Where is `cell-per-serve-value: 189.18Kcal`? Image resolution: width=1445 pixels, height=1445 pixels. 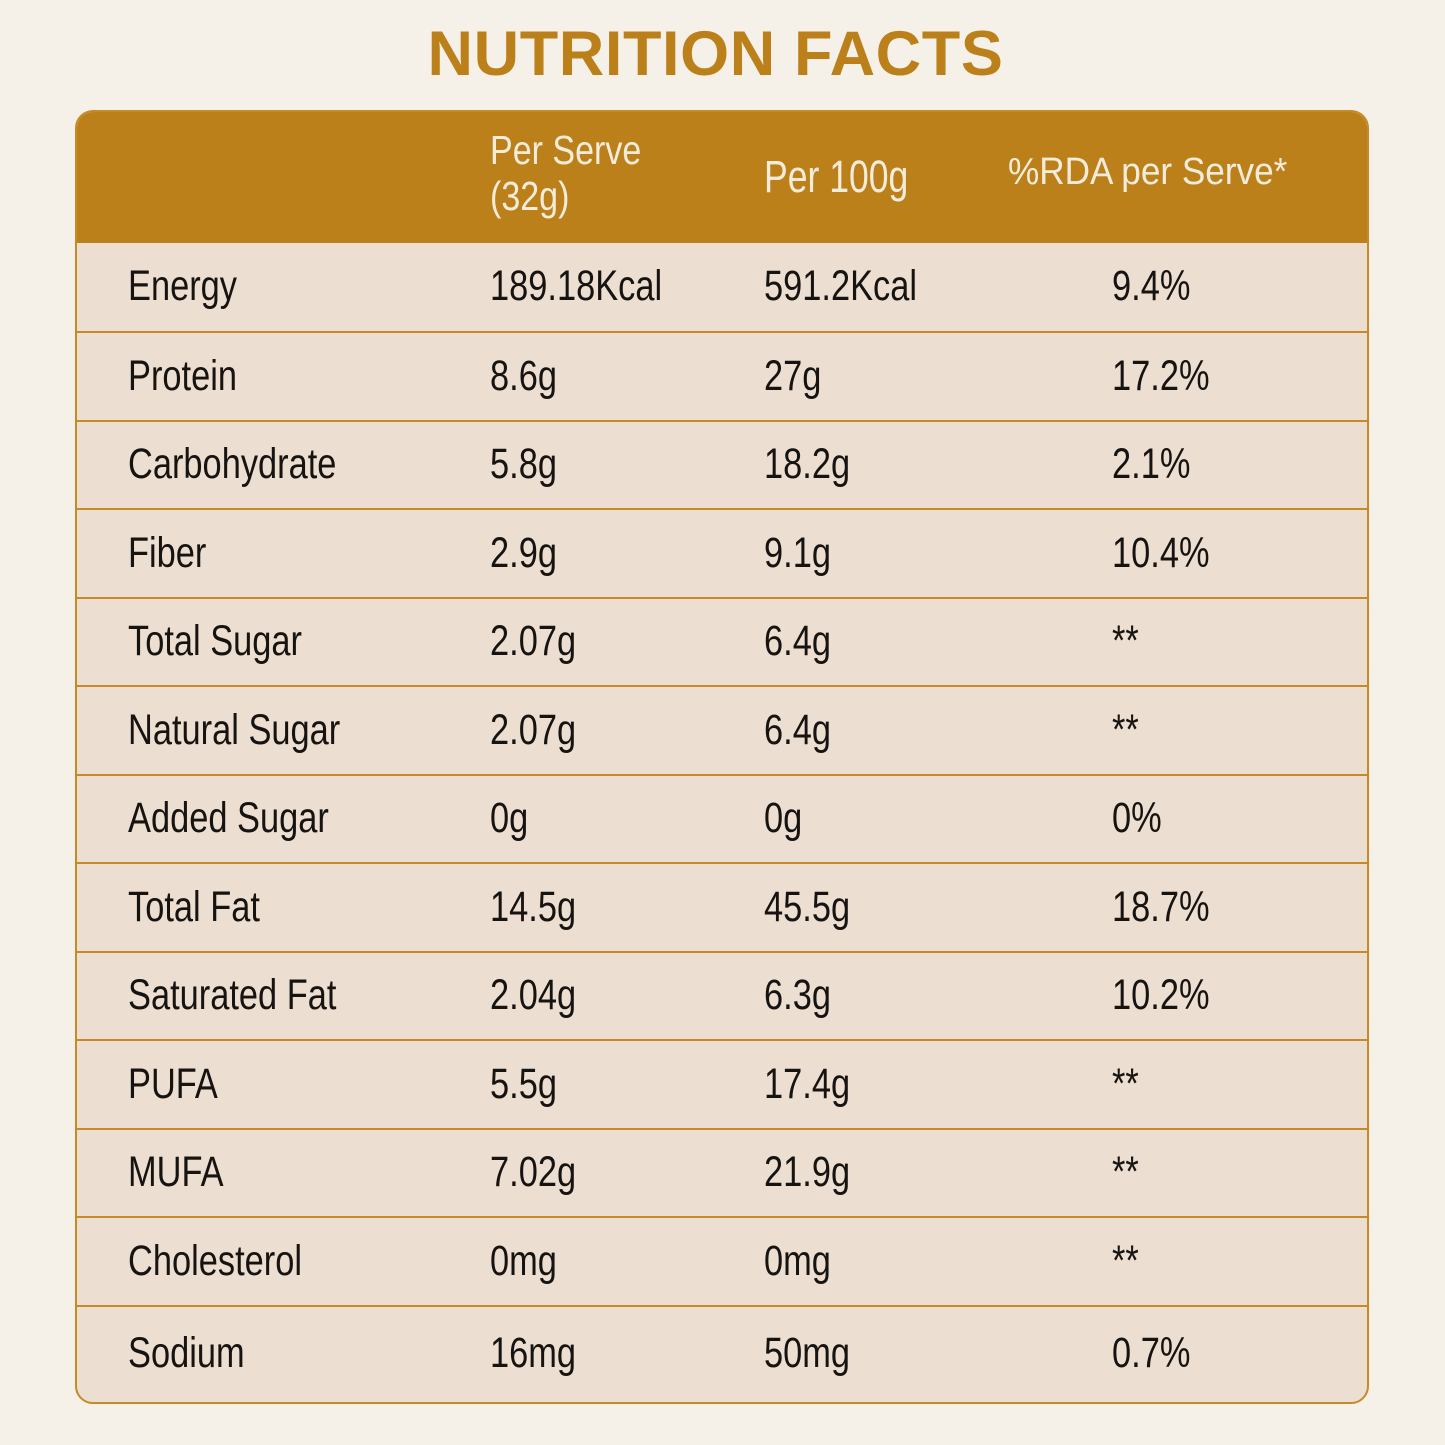 cell-per-serve-value: 189.18Kcal is located at coordinates (627, 286).